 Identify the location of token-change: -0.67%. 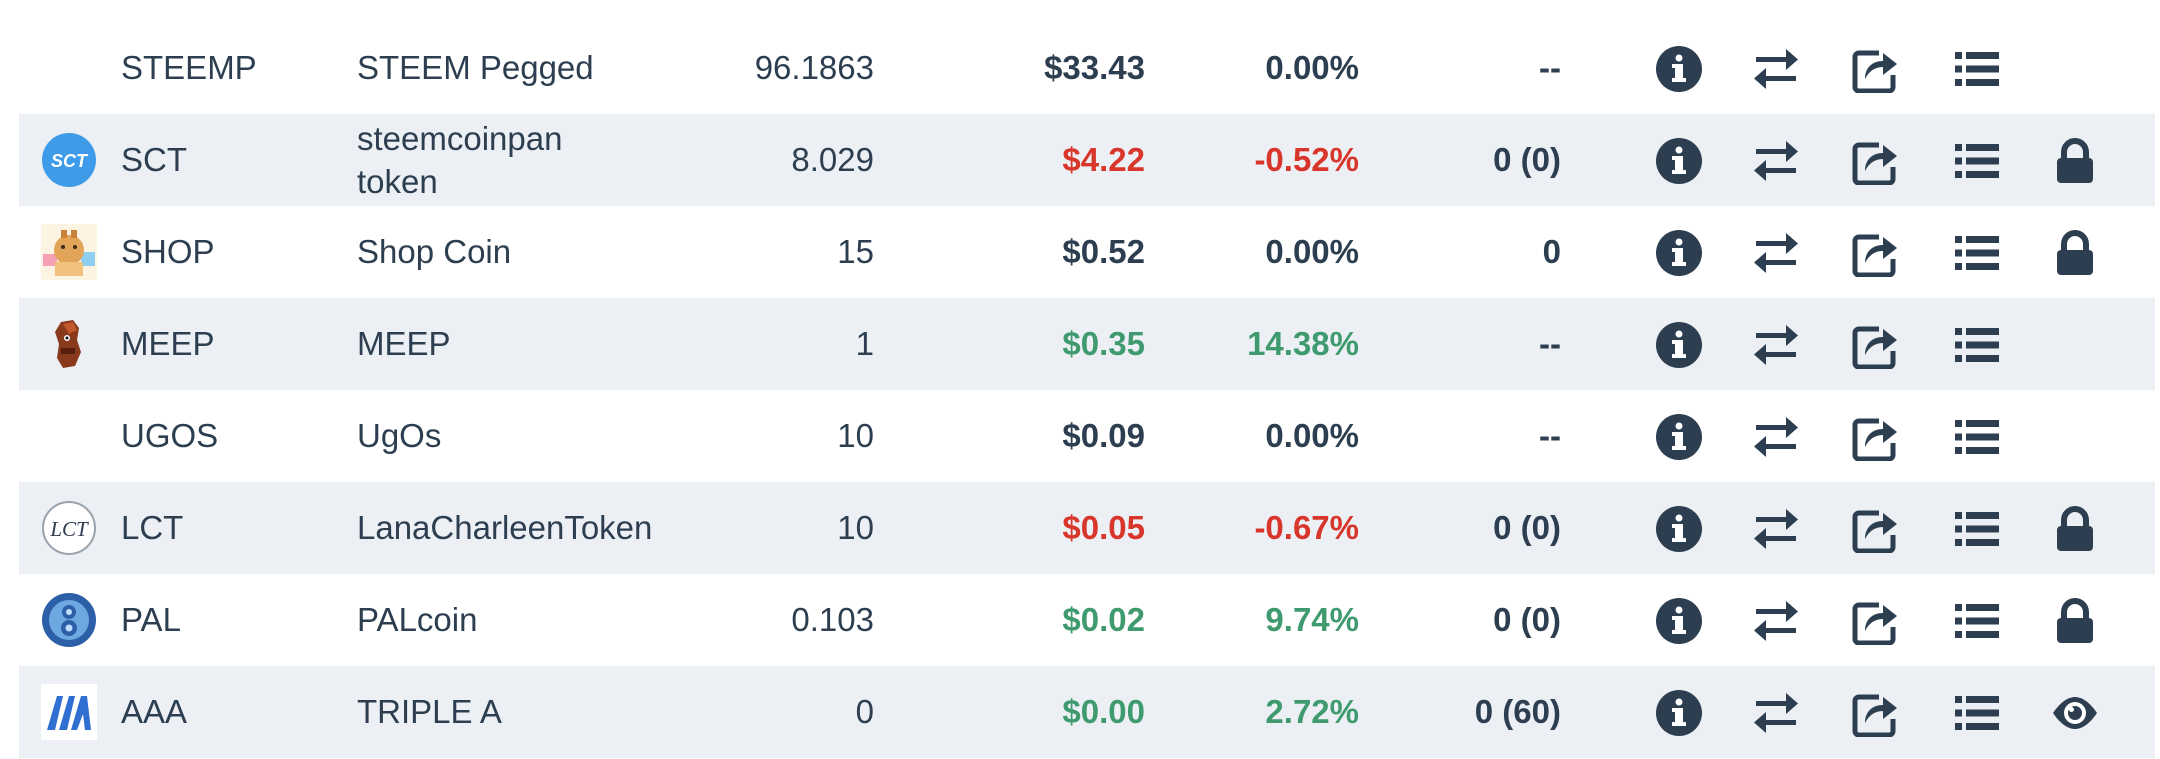
(1306, 527).